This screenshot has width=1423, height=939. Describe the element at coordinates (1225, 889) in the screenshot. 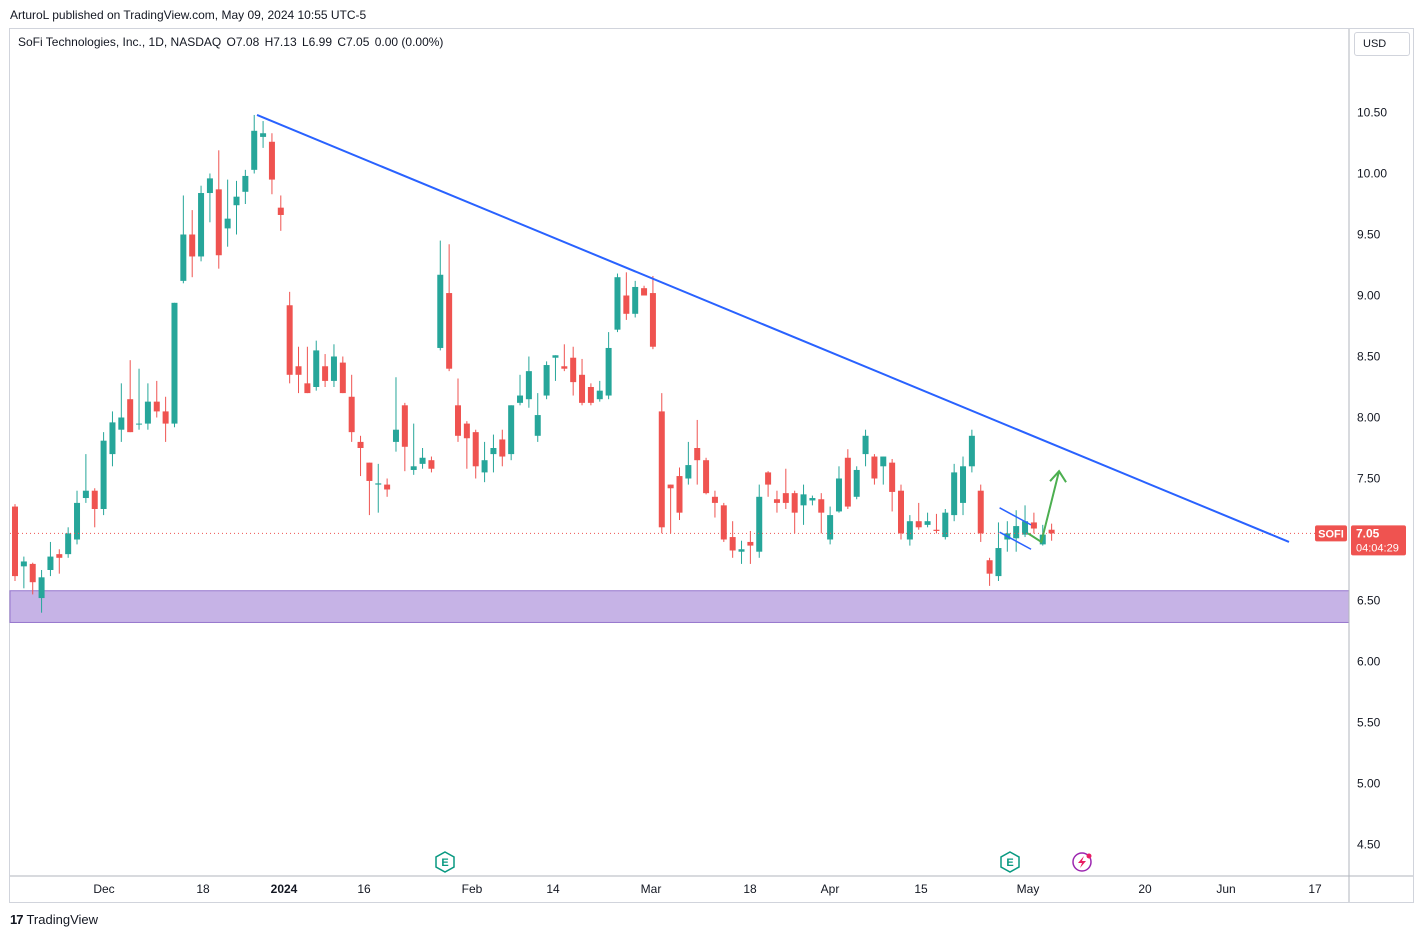

I see `x-tick-label: Jun` at that location.